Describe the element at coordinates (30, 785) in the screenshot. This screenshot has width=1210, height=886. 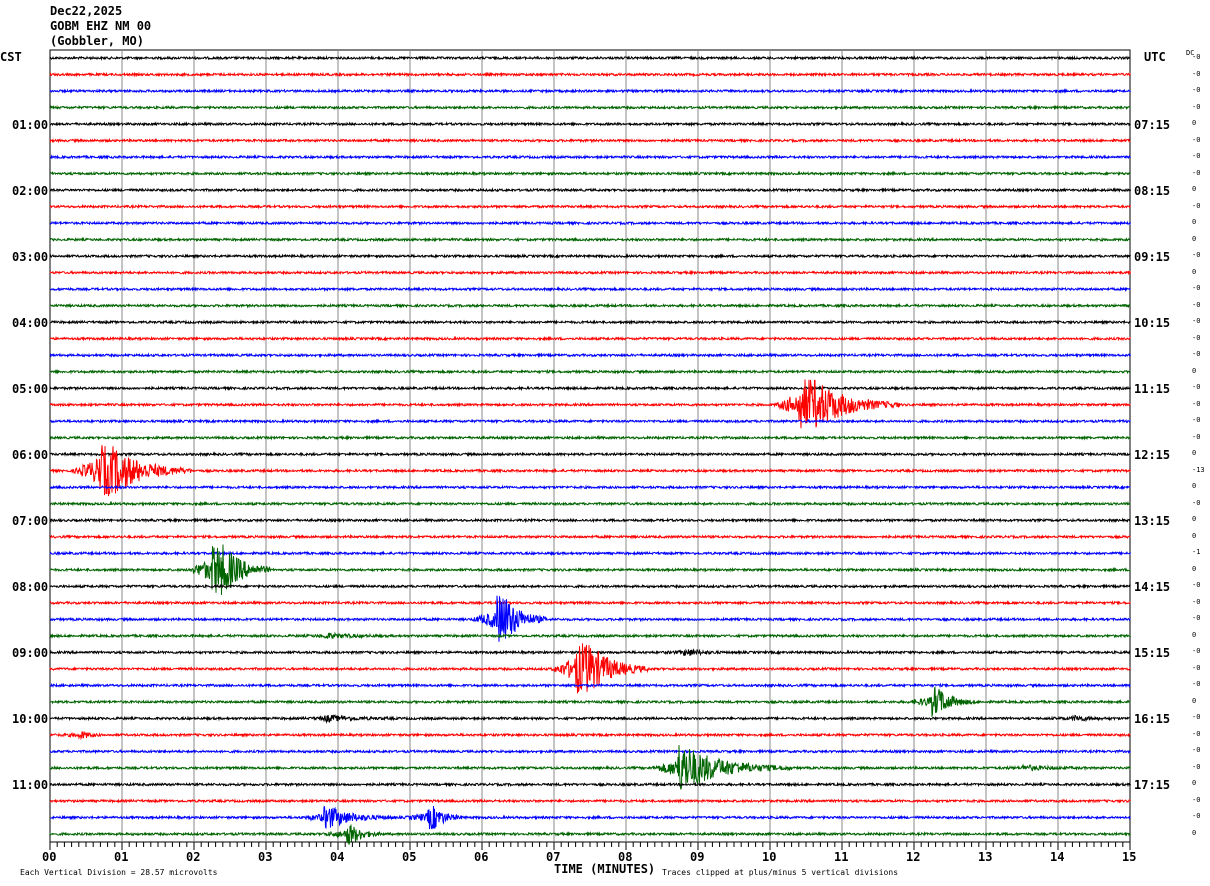
I see `cst-time-label: 11:00` at that location.